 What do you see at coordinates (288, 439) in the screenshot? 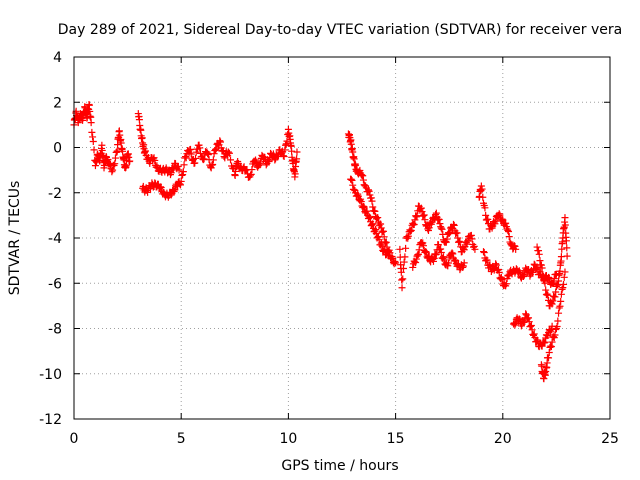
I see `x-tick-label: 10` at bounding box center [288, 439].